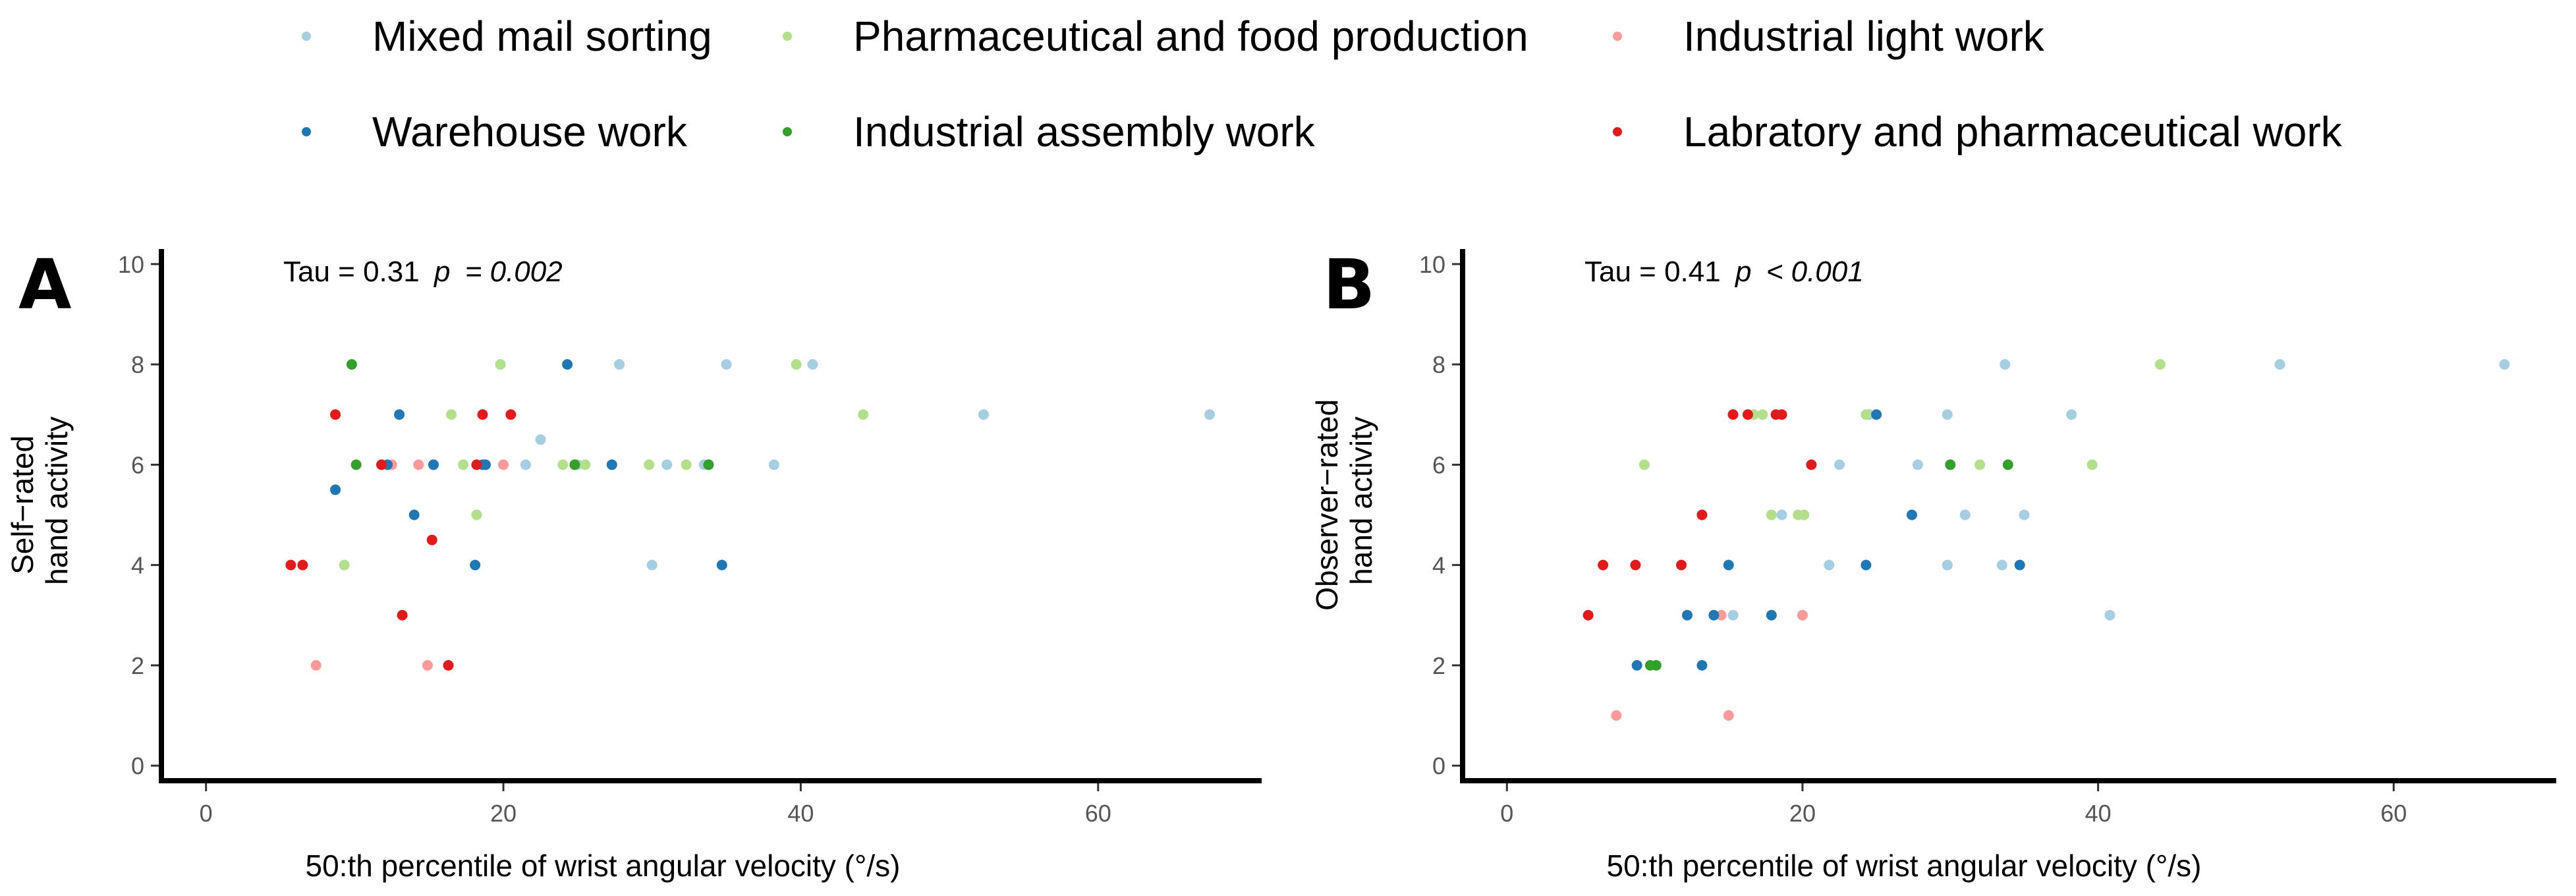 The image size is (2576, 896). I want to click on legend-item-lab: Labratory and pharmaceutical work, so click(1978, 131).